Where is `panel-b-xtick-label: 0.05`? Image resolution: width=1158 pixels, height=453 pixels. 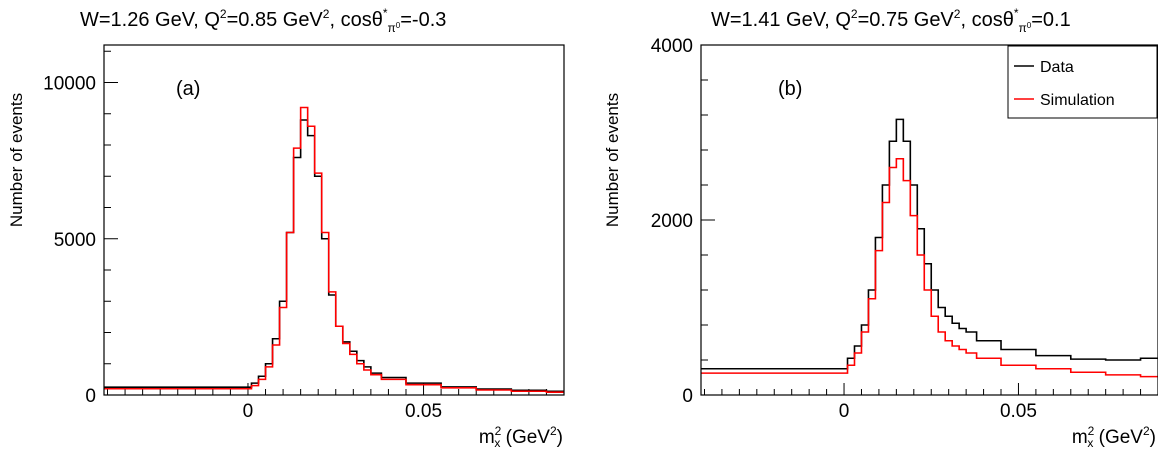 panel-b-xtick-label: 0.05 is located at coordinates (1018, 411).